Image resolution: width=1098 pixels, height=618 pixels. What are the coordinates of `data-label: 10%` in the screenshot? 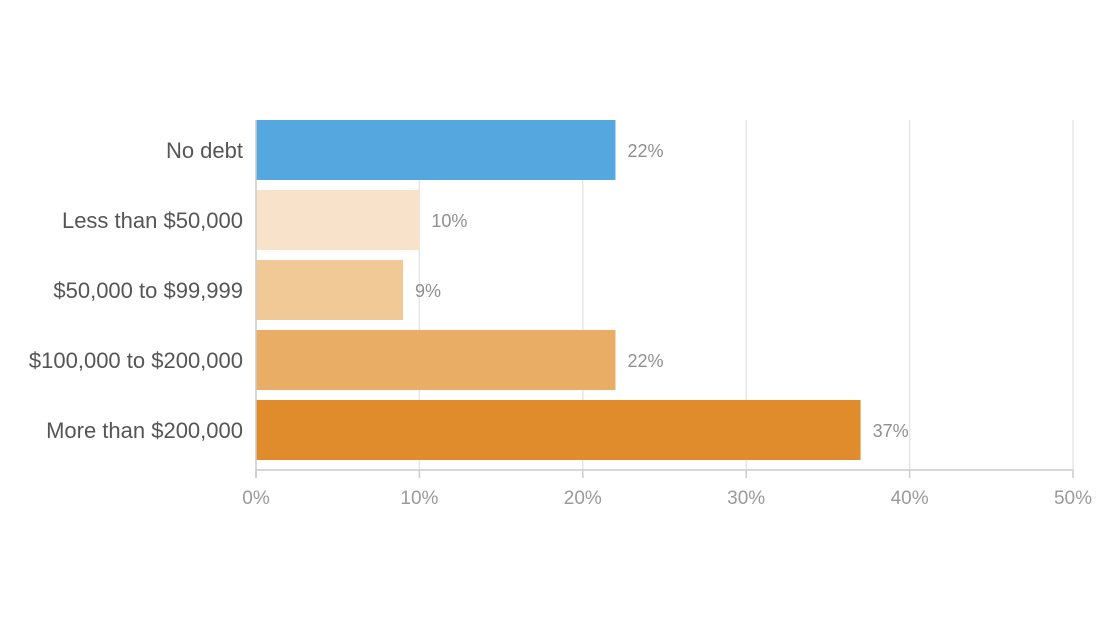 It's located at (449, 221).